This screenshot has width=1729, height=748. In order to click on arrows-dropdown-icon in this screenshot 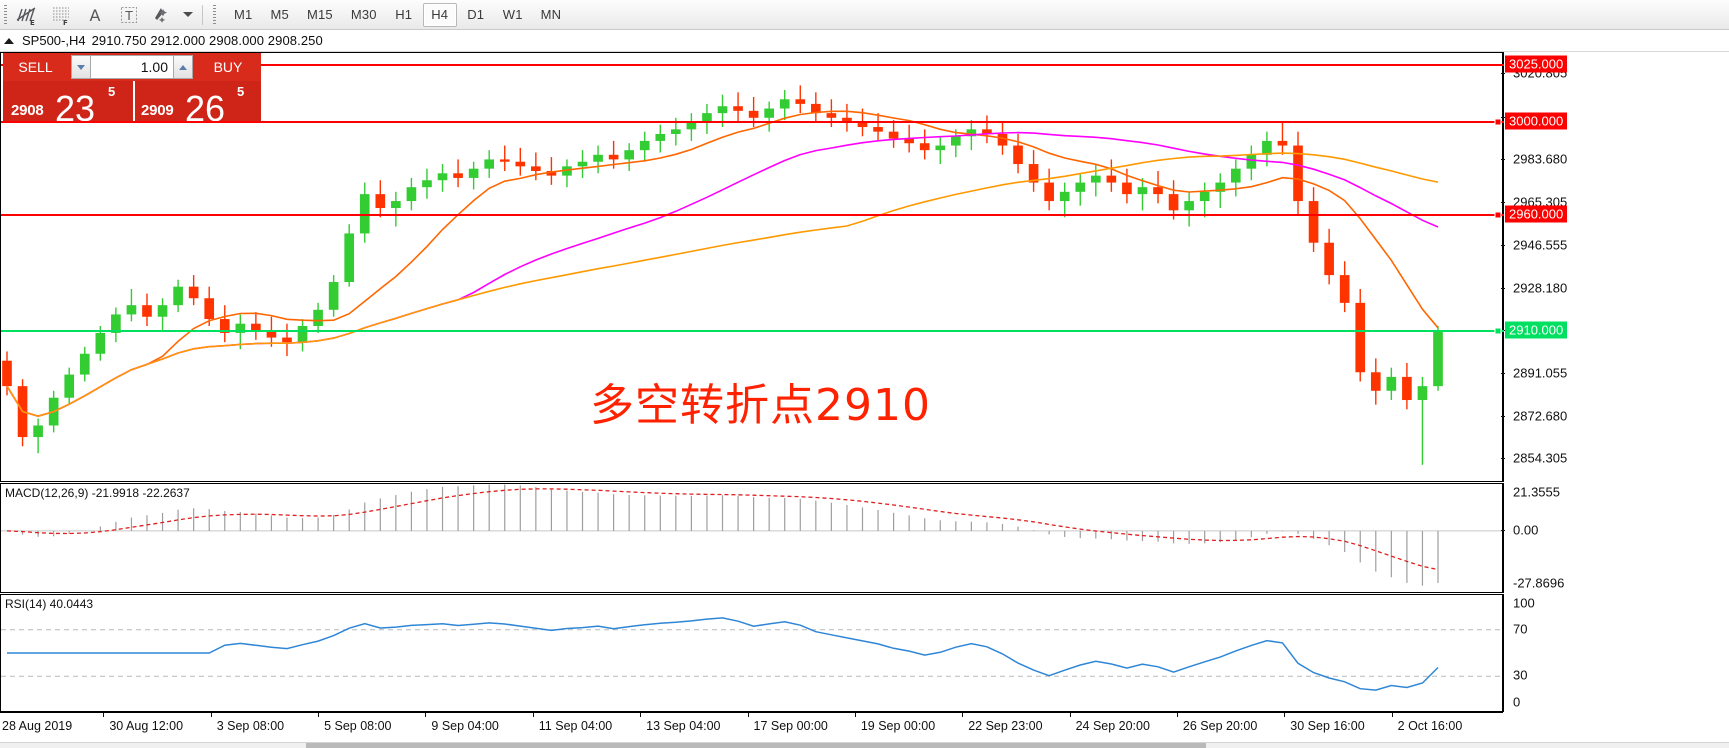, I will do `click(188, 15)`.